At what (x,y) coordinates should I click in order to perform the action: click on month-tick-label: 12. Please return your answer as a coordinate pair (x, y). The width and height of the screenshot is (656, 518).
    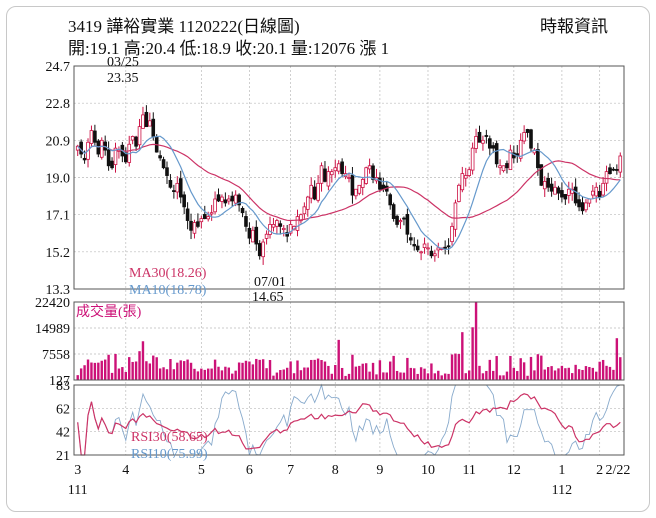
    Looking at the image, I should click on (514, 470).